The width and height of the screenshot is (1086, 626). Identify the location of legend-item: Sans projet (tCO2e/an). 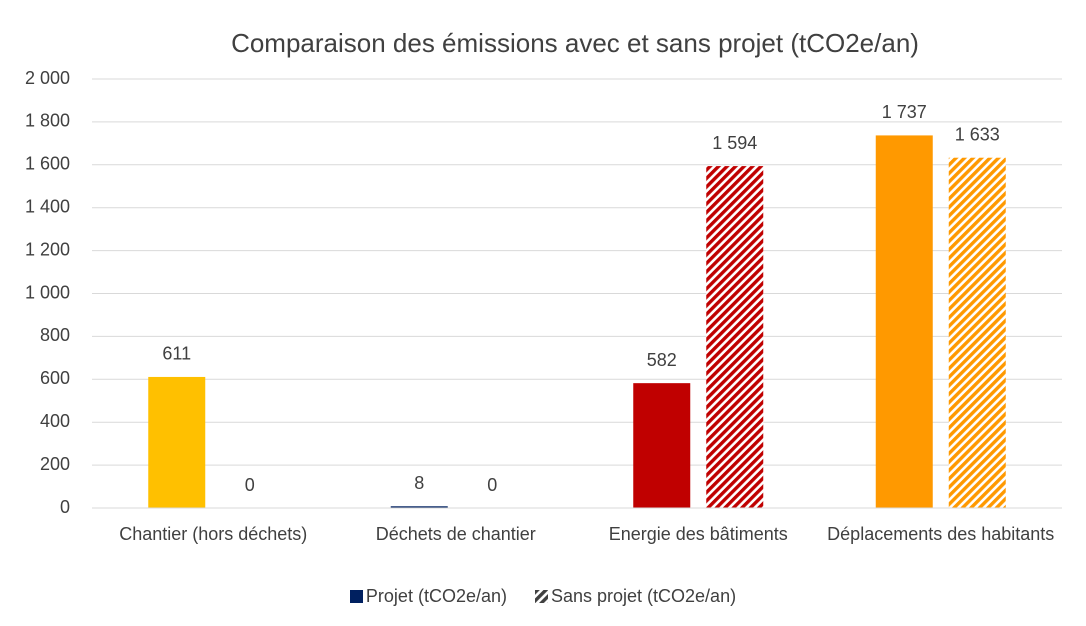
(635, 596).